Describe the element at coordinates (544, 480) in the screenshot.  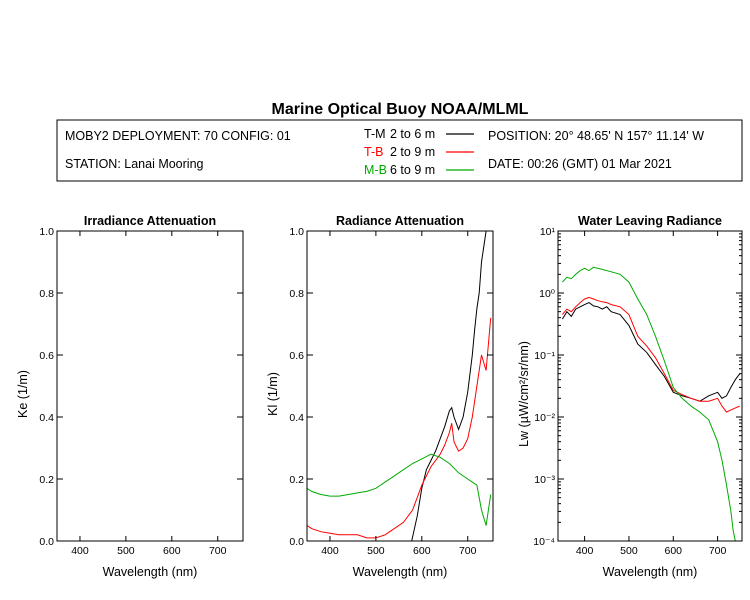
I see `y-tick-label: 10⁻³` at that location.